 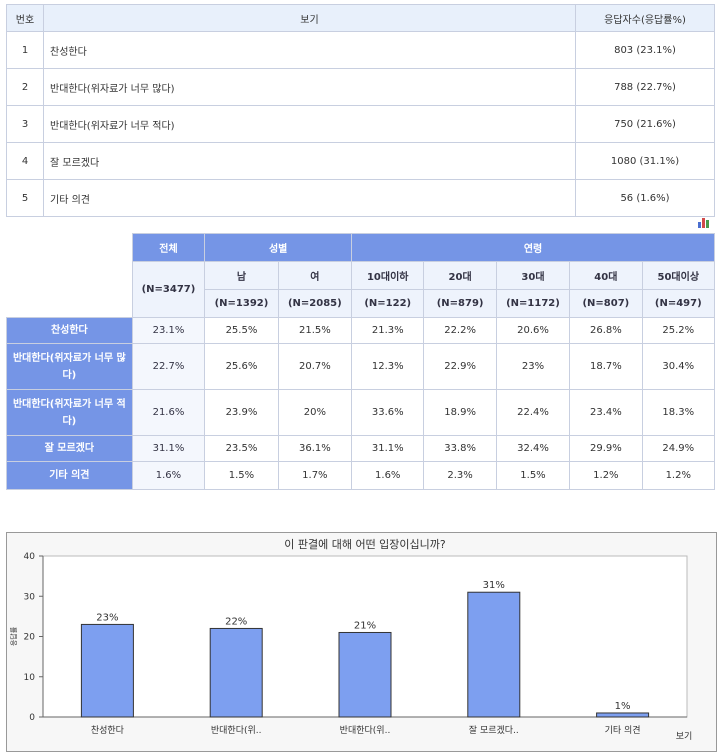 What do you see at coordinates (69, 330) in the screenshot?
I see `cross-row-label: 찬성한다` at bounding box center [69, 330].